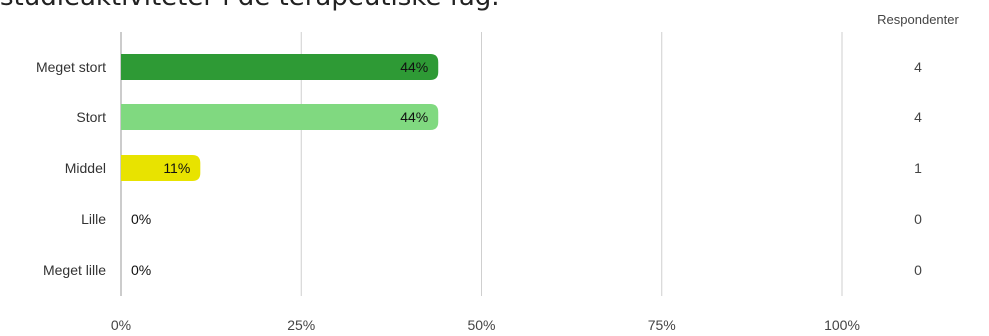 This screenshot has height=336, width=989. Describe the element at coordinates (85, 168) in the screenshot. I see `category-label: Middel` at that location.